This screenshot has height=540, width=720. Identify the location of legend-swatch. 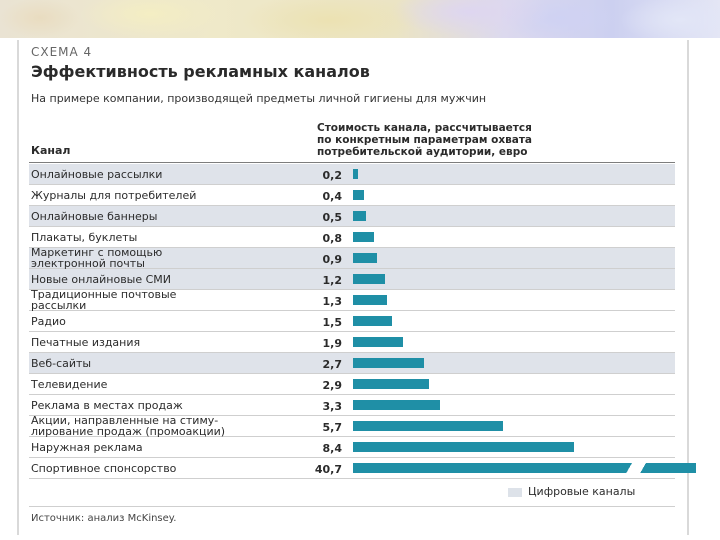
(515, 492).